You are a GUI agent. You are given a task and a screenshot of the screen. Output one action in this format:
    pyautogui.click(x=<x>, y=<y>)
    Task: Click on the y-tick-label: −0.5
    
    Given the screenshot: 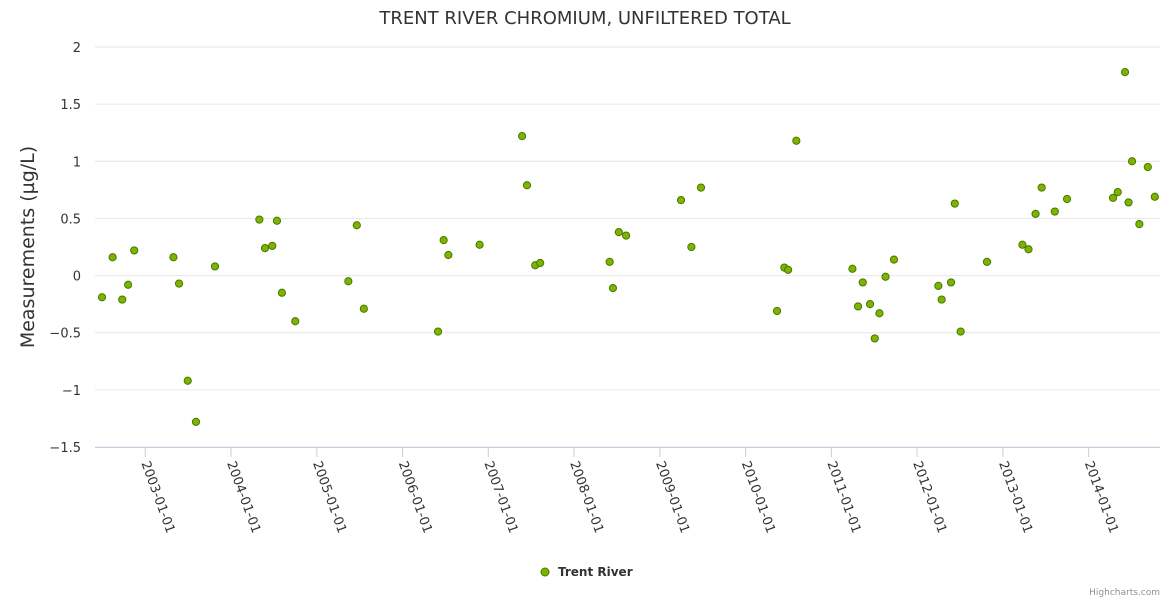 What is the action you would take?
    pyautogui.click(x=65, y=334)
    